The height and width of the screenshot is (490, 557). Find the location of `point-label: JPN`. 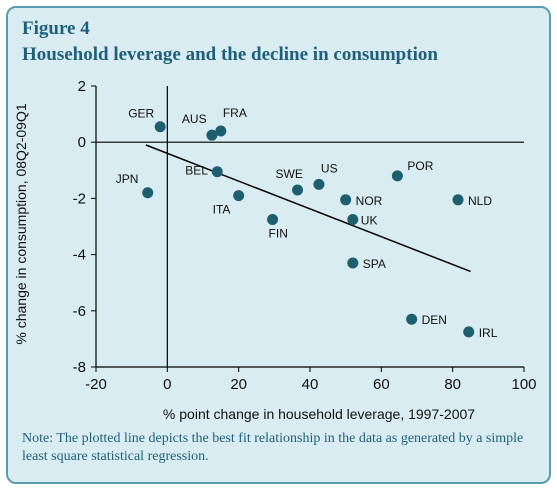

point-label: JPN is located at coordinates (127, 179).